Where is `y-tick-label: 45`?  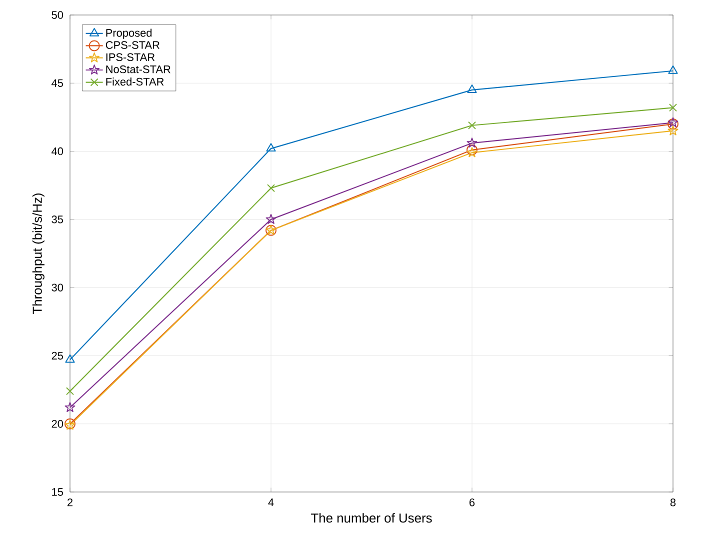
y-tick-label: 45 is located at coordinates (58, 83).